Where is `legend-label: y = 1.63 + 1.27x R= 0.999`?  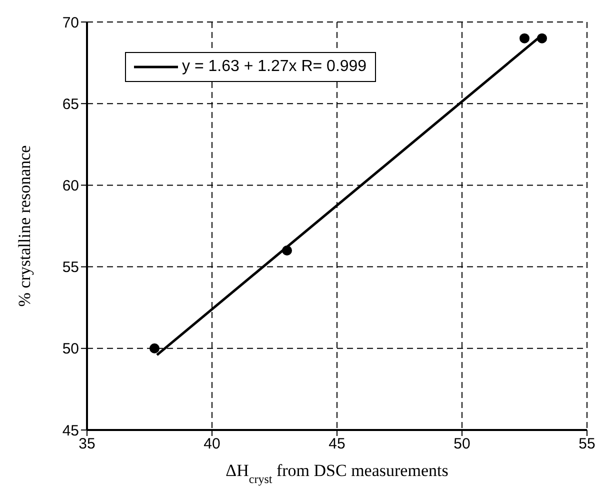 legend-label: y = 1.63 + 1.27x R= 0.999 is located at coordinates (274, 67).